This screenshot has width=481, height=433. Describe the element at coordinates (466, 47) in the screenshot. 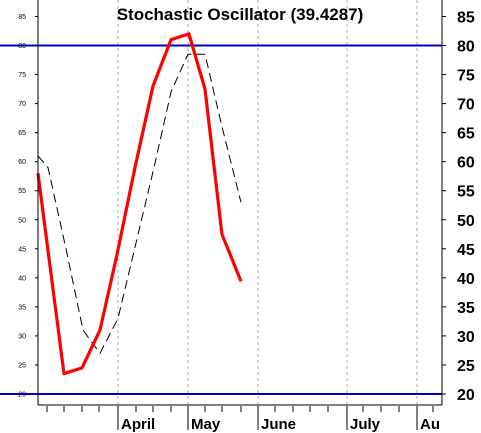

I see `right-tick-label-80: 80` at that location.